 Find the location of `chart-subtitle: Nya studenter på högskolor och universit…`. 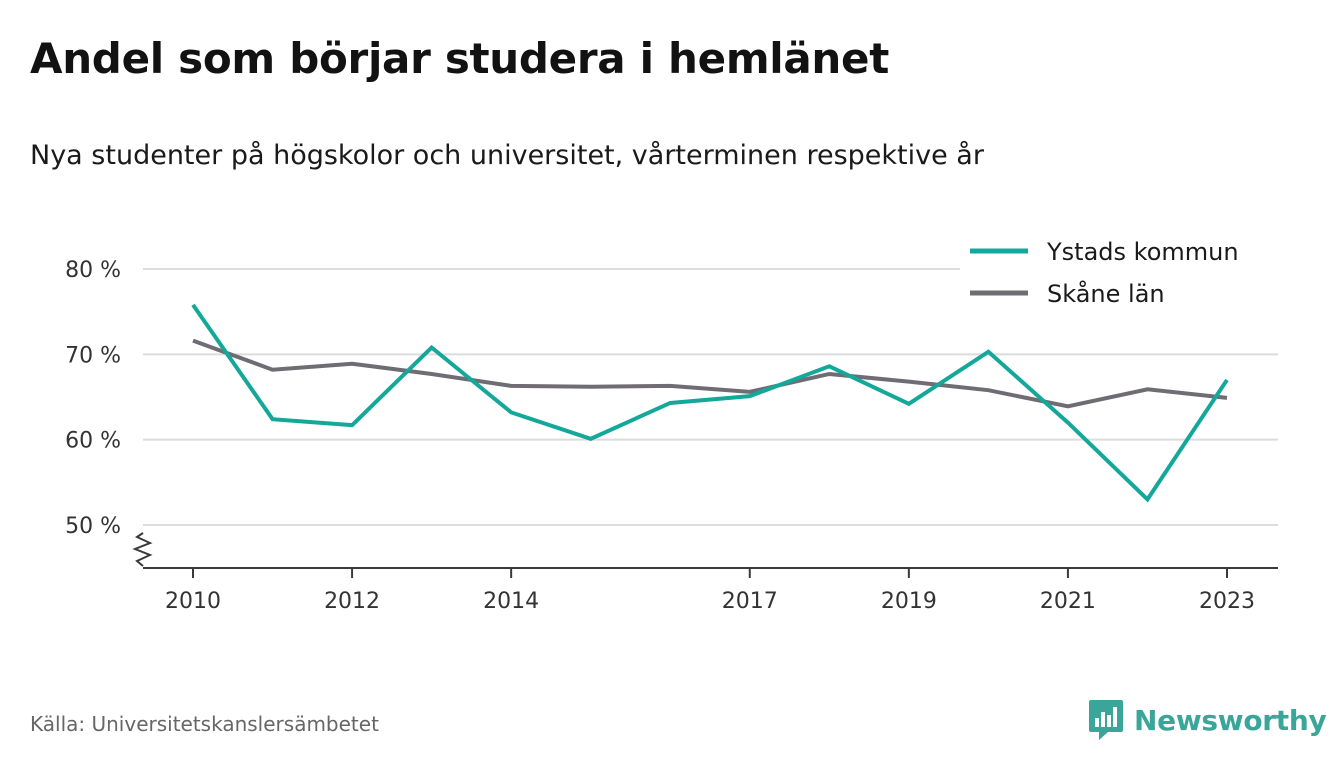

chart-subtitle: Nya studenter på högskolor och universit… is located at coordinates (507, 155).